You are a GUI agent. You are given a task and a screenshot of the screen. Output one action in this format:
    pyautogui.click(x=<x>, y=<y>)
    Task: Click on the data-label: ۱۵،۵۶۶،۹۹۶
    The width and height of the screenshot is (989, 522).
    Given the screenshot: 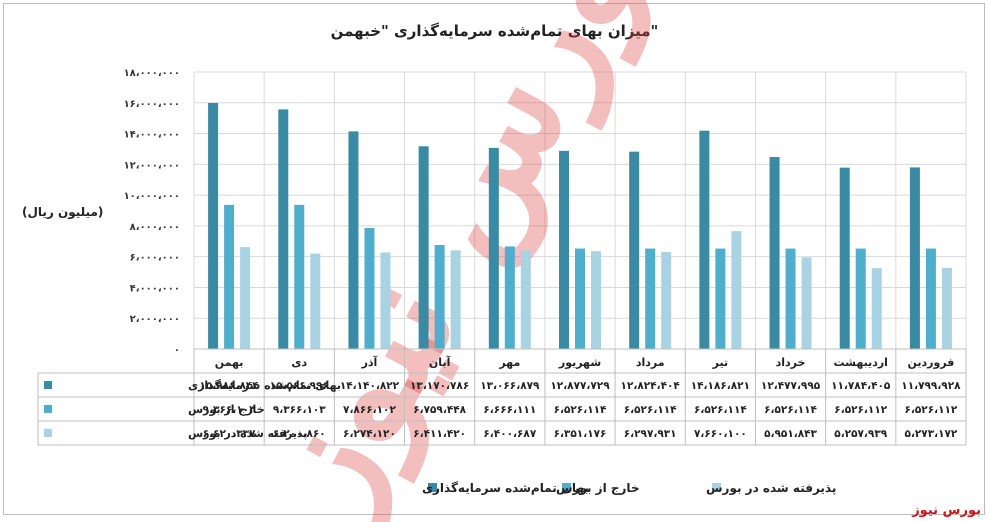 What is the action you would take?
    pyautogui.click(x=299, y=386)
    